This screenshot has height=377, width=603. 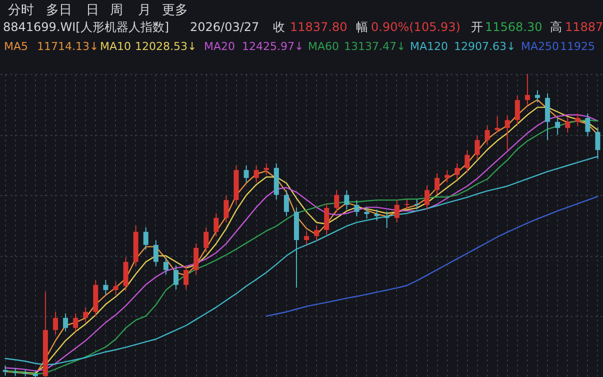 What do you see at coordinates (116, 46) in the screenshot?
I see `text: MA10` at bounding box center [116, 46].